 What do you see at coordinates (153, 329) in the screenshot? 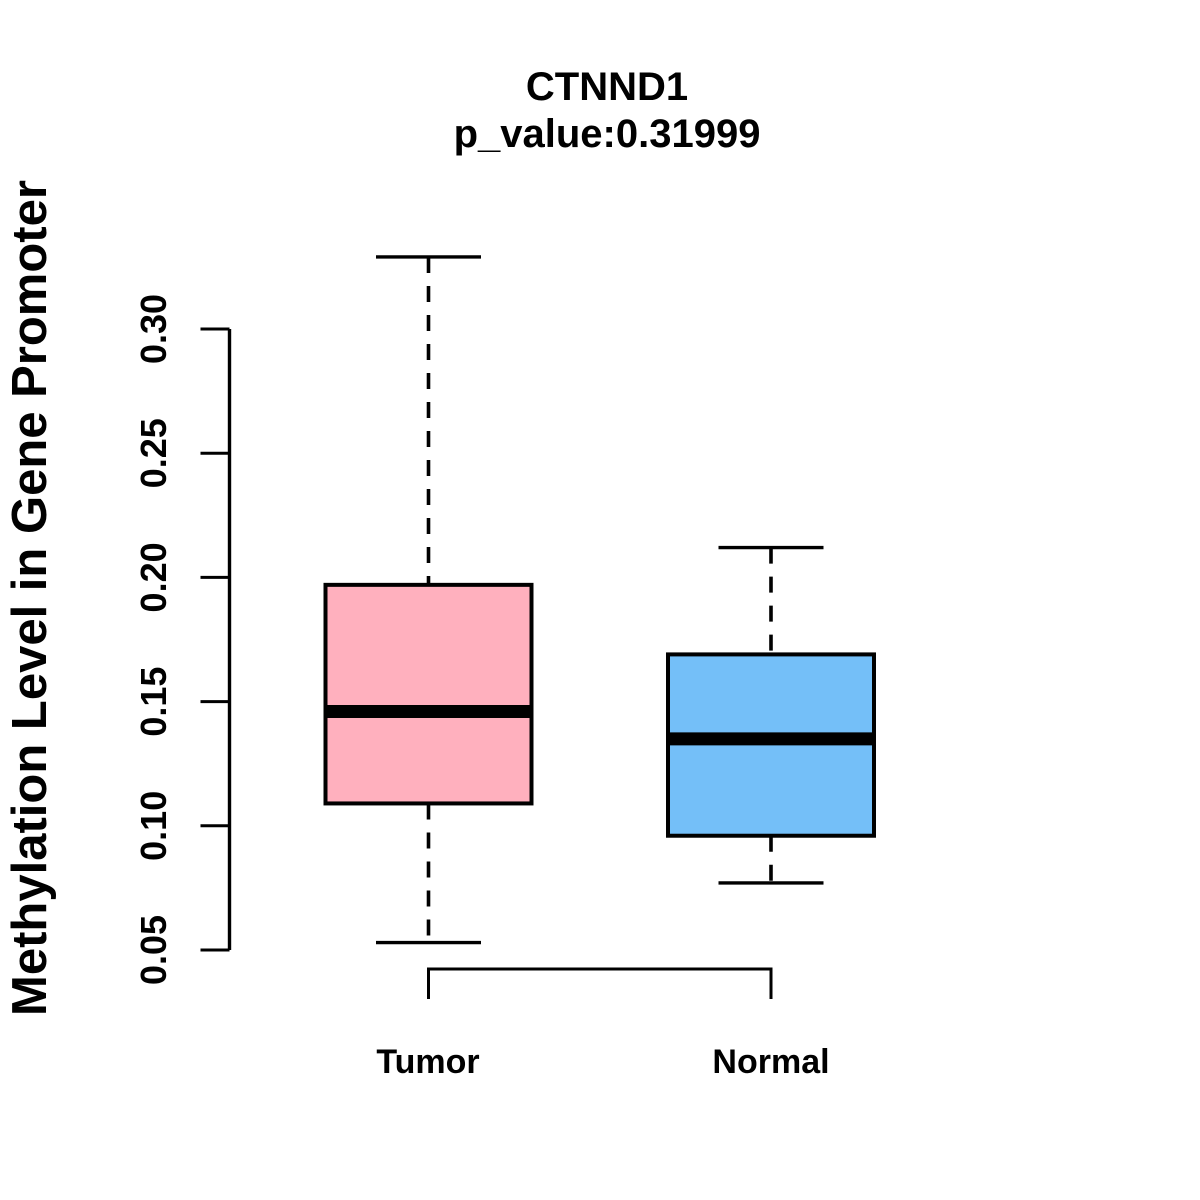
I see `y-axis-tick-label: 0.30` at bounding box center [153, 329].